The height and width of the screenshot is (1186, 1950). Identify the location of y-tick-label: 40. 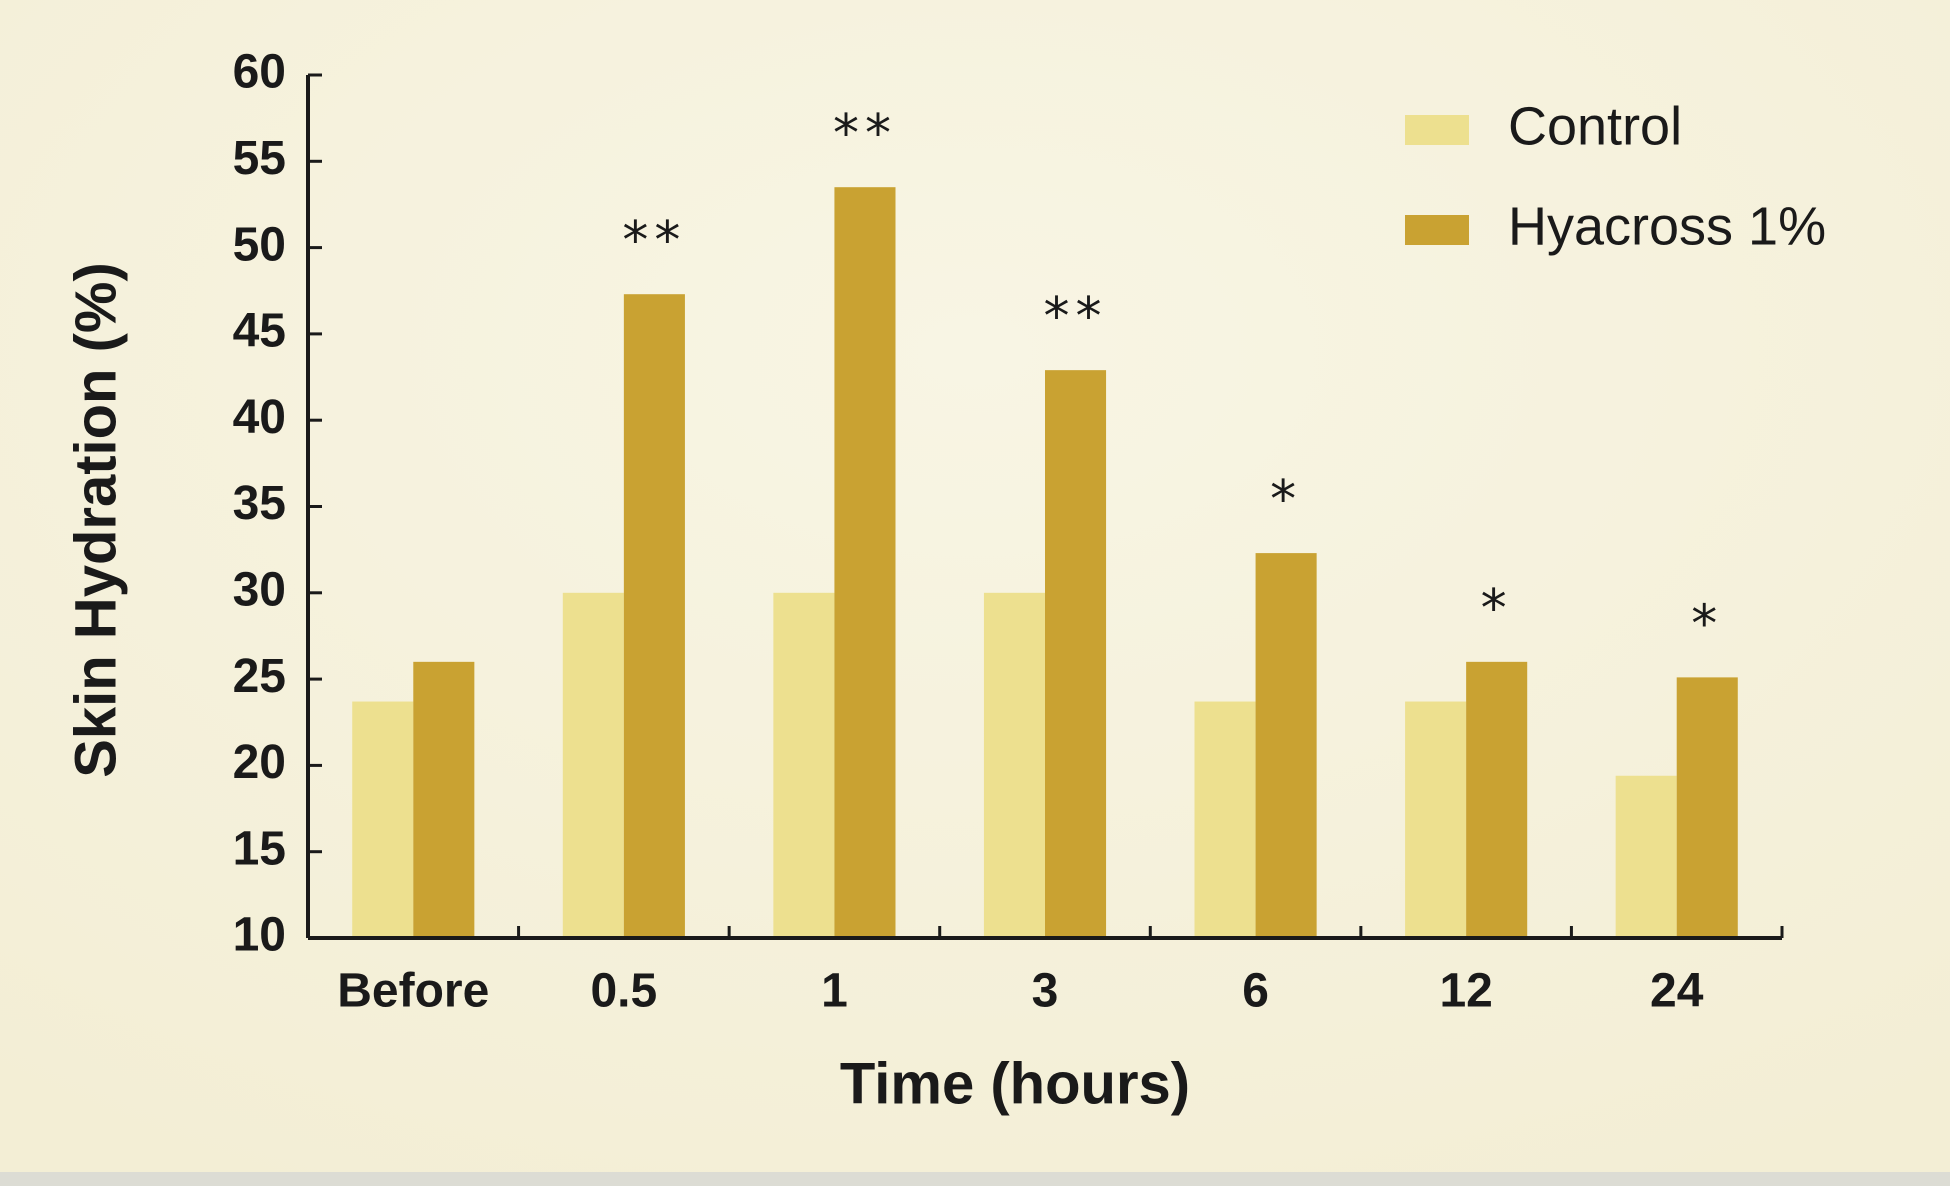
(259, 417).